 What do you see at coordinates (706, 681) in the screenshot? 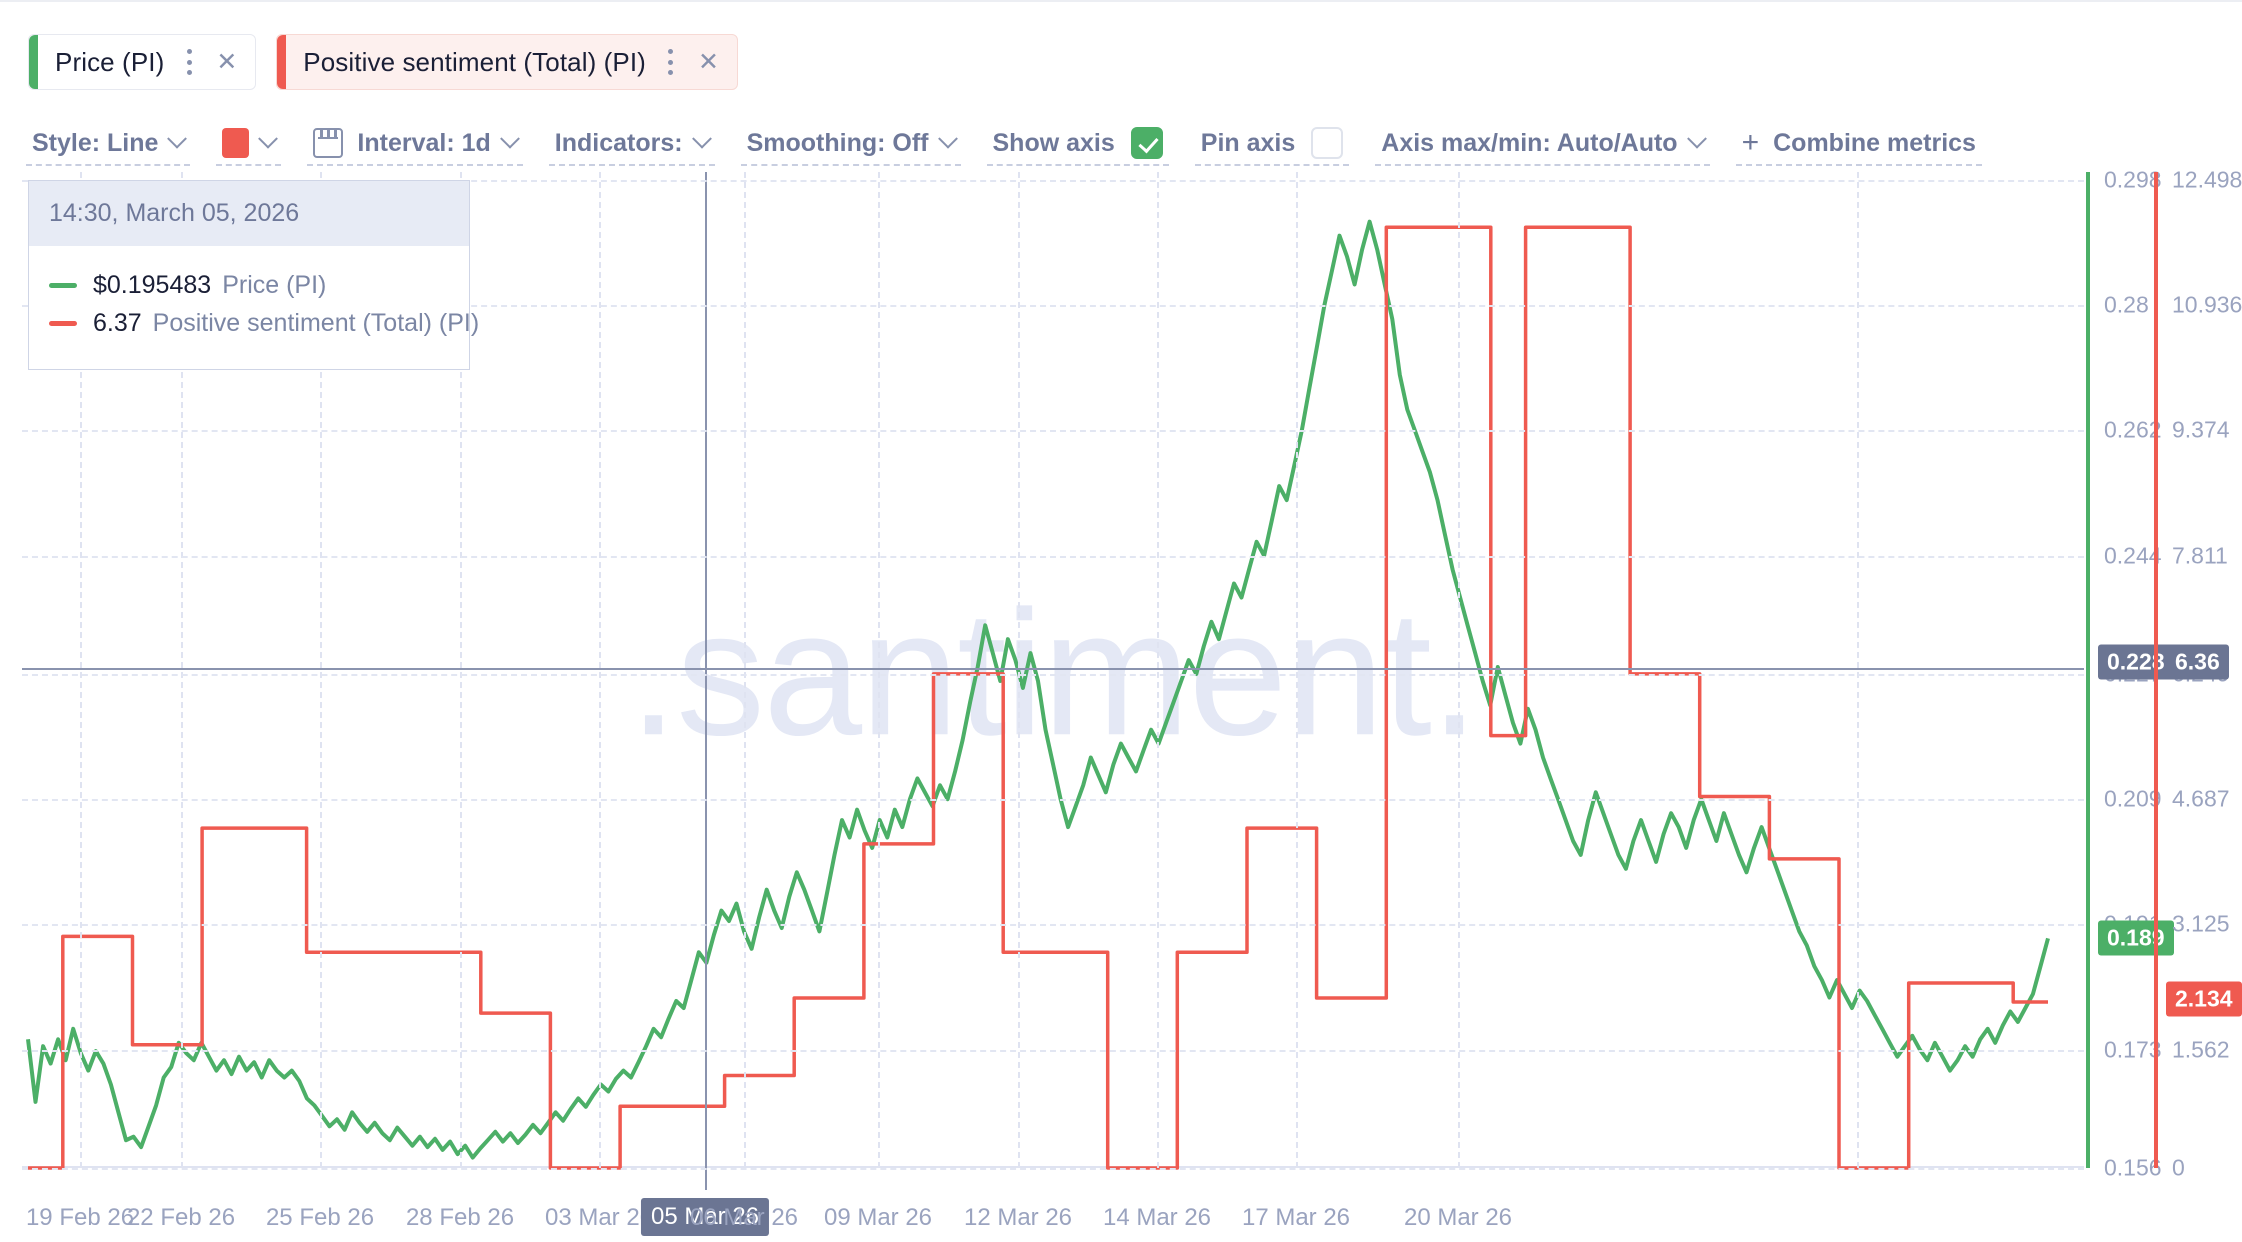
I see `crosshair-vertical` at bounding box center [706, 681].